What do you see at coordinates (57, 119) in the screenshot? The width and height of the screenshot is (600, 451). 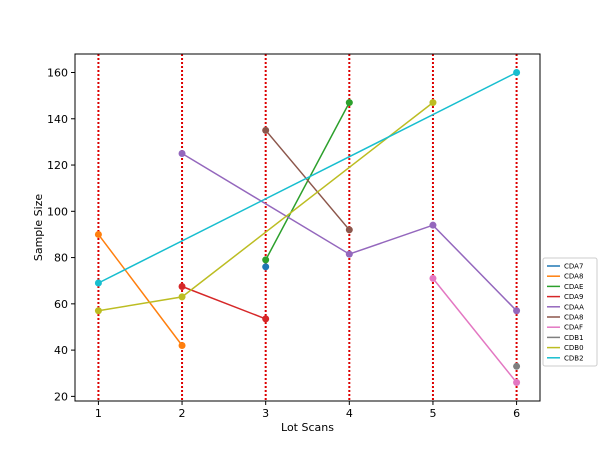 I see `y-tick-label: 140` at bounding box center [57, 119].